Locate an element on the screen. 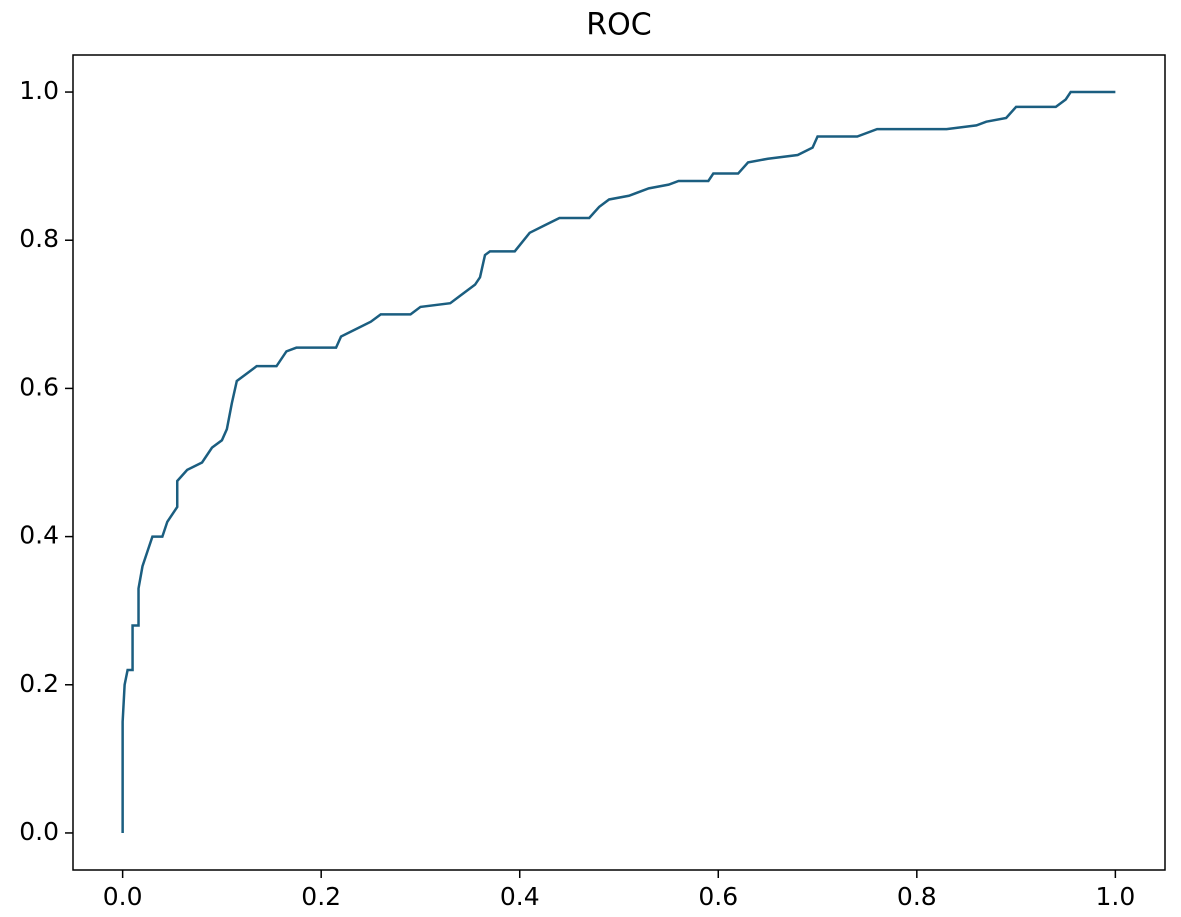  x-tick-label: 0.4 is located at coordinates (520, 896).